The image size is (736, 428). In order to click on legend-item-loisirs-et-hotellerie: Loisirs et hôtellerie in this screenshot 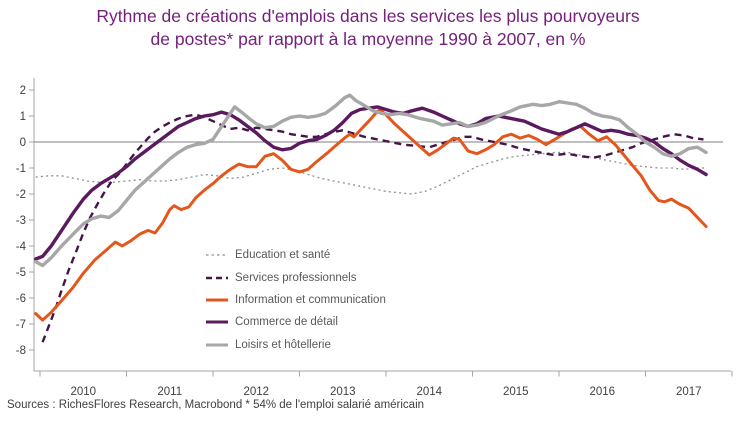, I will do `click(296, 345)`.